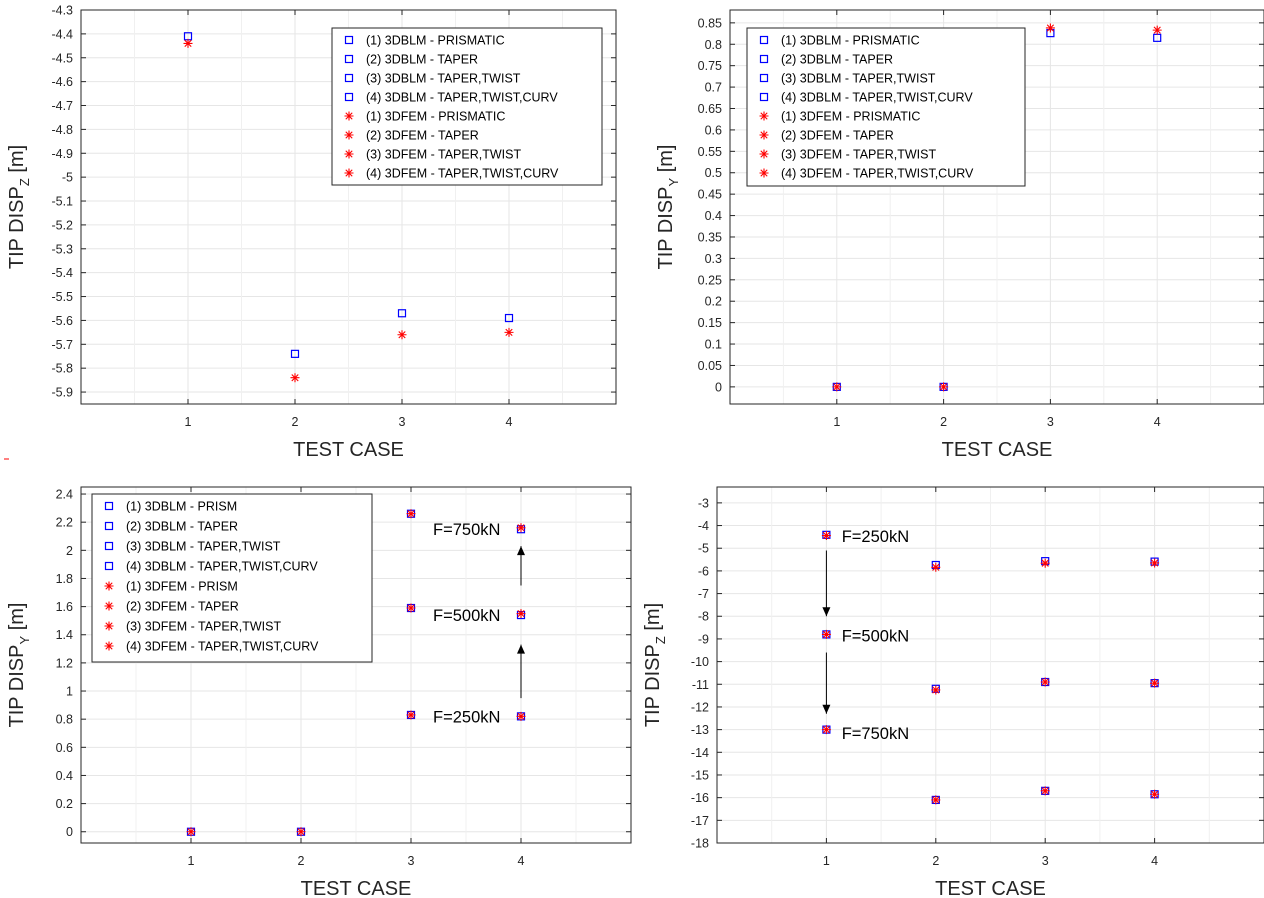 This screenshot has width=1264, height=898. Describe the element at coordinates (700, 662) in the screenshot. I see `y-tick-label: -10` at that location.